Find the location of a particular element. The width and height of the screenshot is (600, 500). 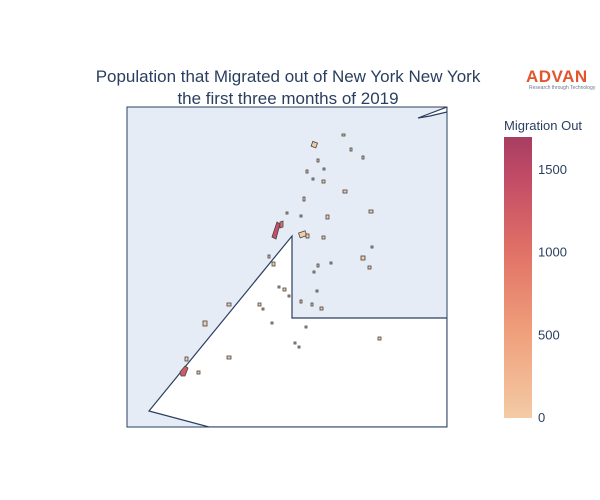

colorbar-tick-label: 1500 is located at coordinates (552, 169).